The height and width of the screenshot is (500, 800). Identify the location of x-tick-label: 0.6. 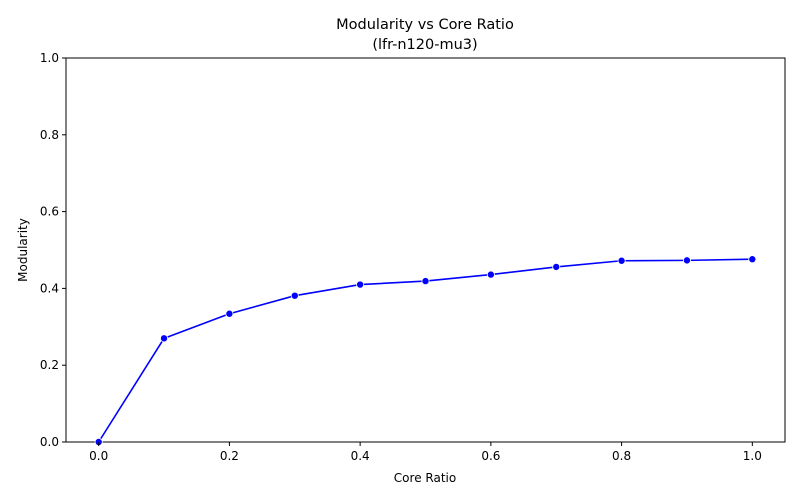
(490, 456).